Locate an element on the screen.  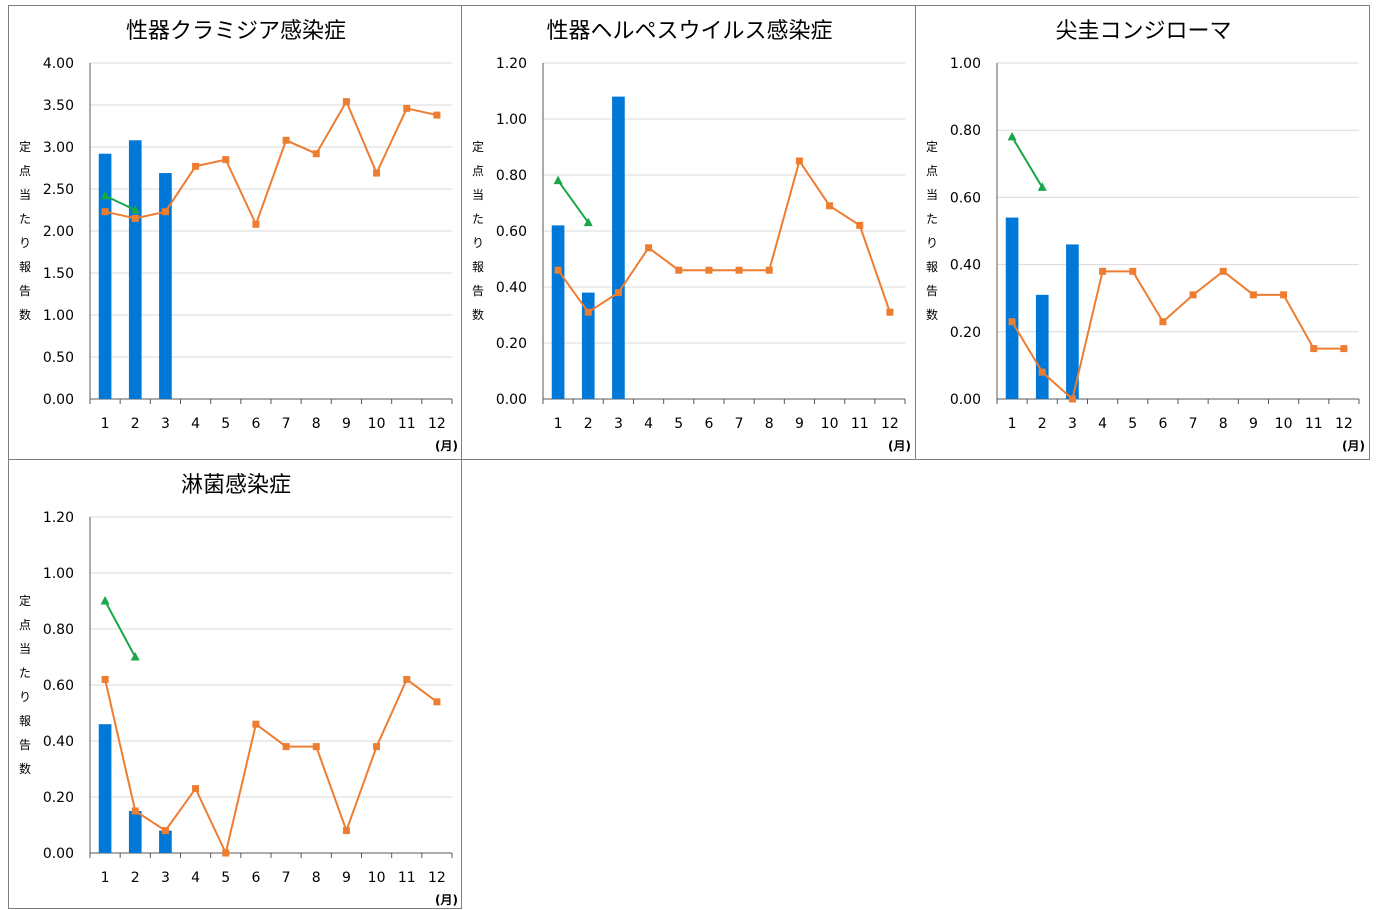
y-axis-label-char: た is located at coordinates (478, 219).